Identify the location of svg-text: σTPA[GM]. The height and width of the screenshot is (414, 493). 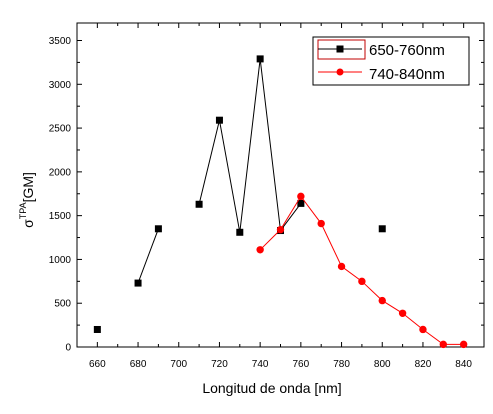
(27, 200).